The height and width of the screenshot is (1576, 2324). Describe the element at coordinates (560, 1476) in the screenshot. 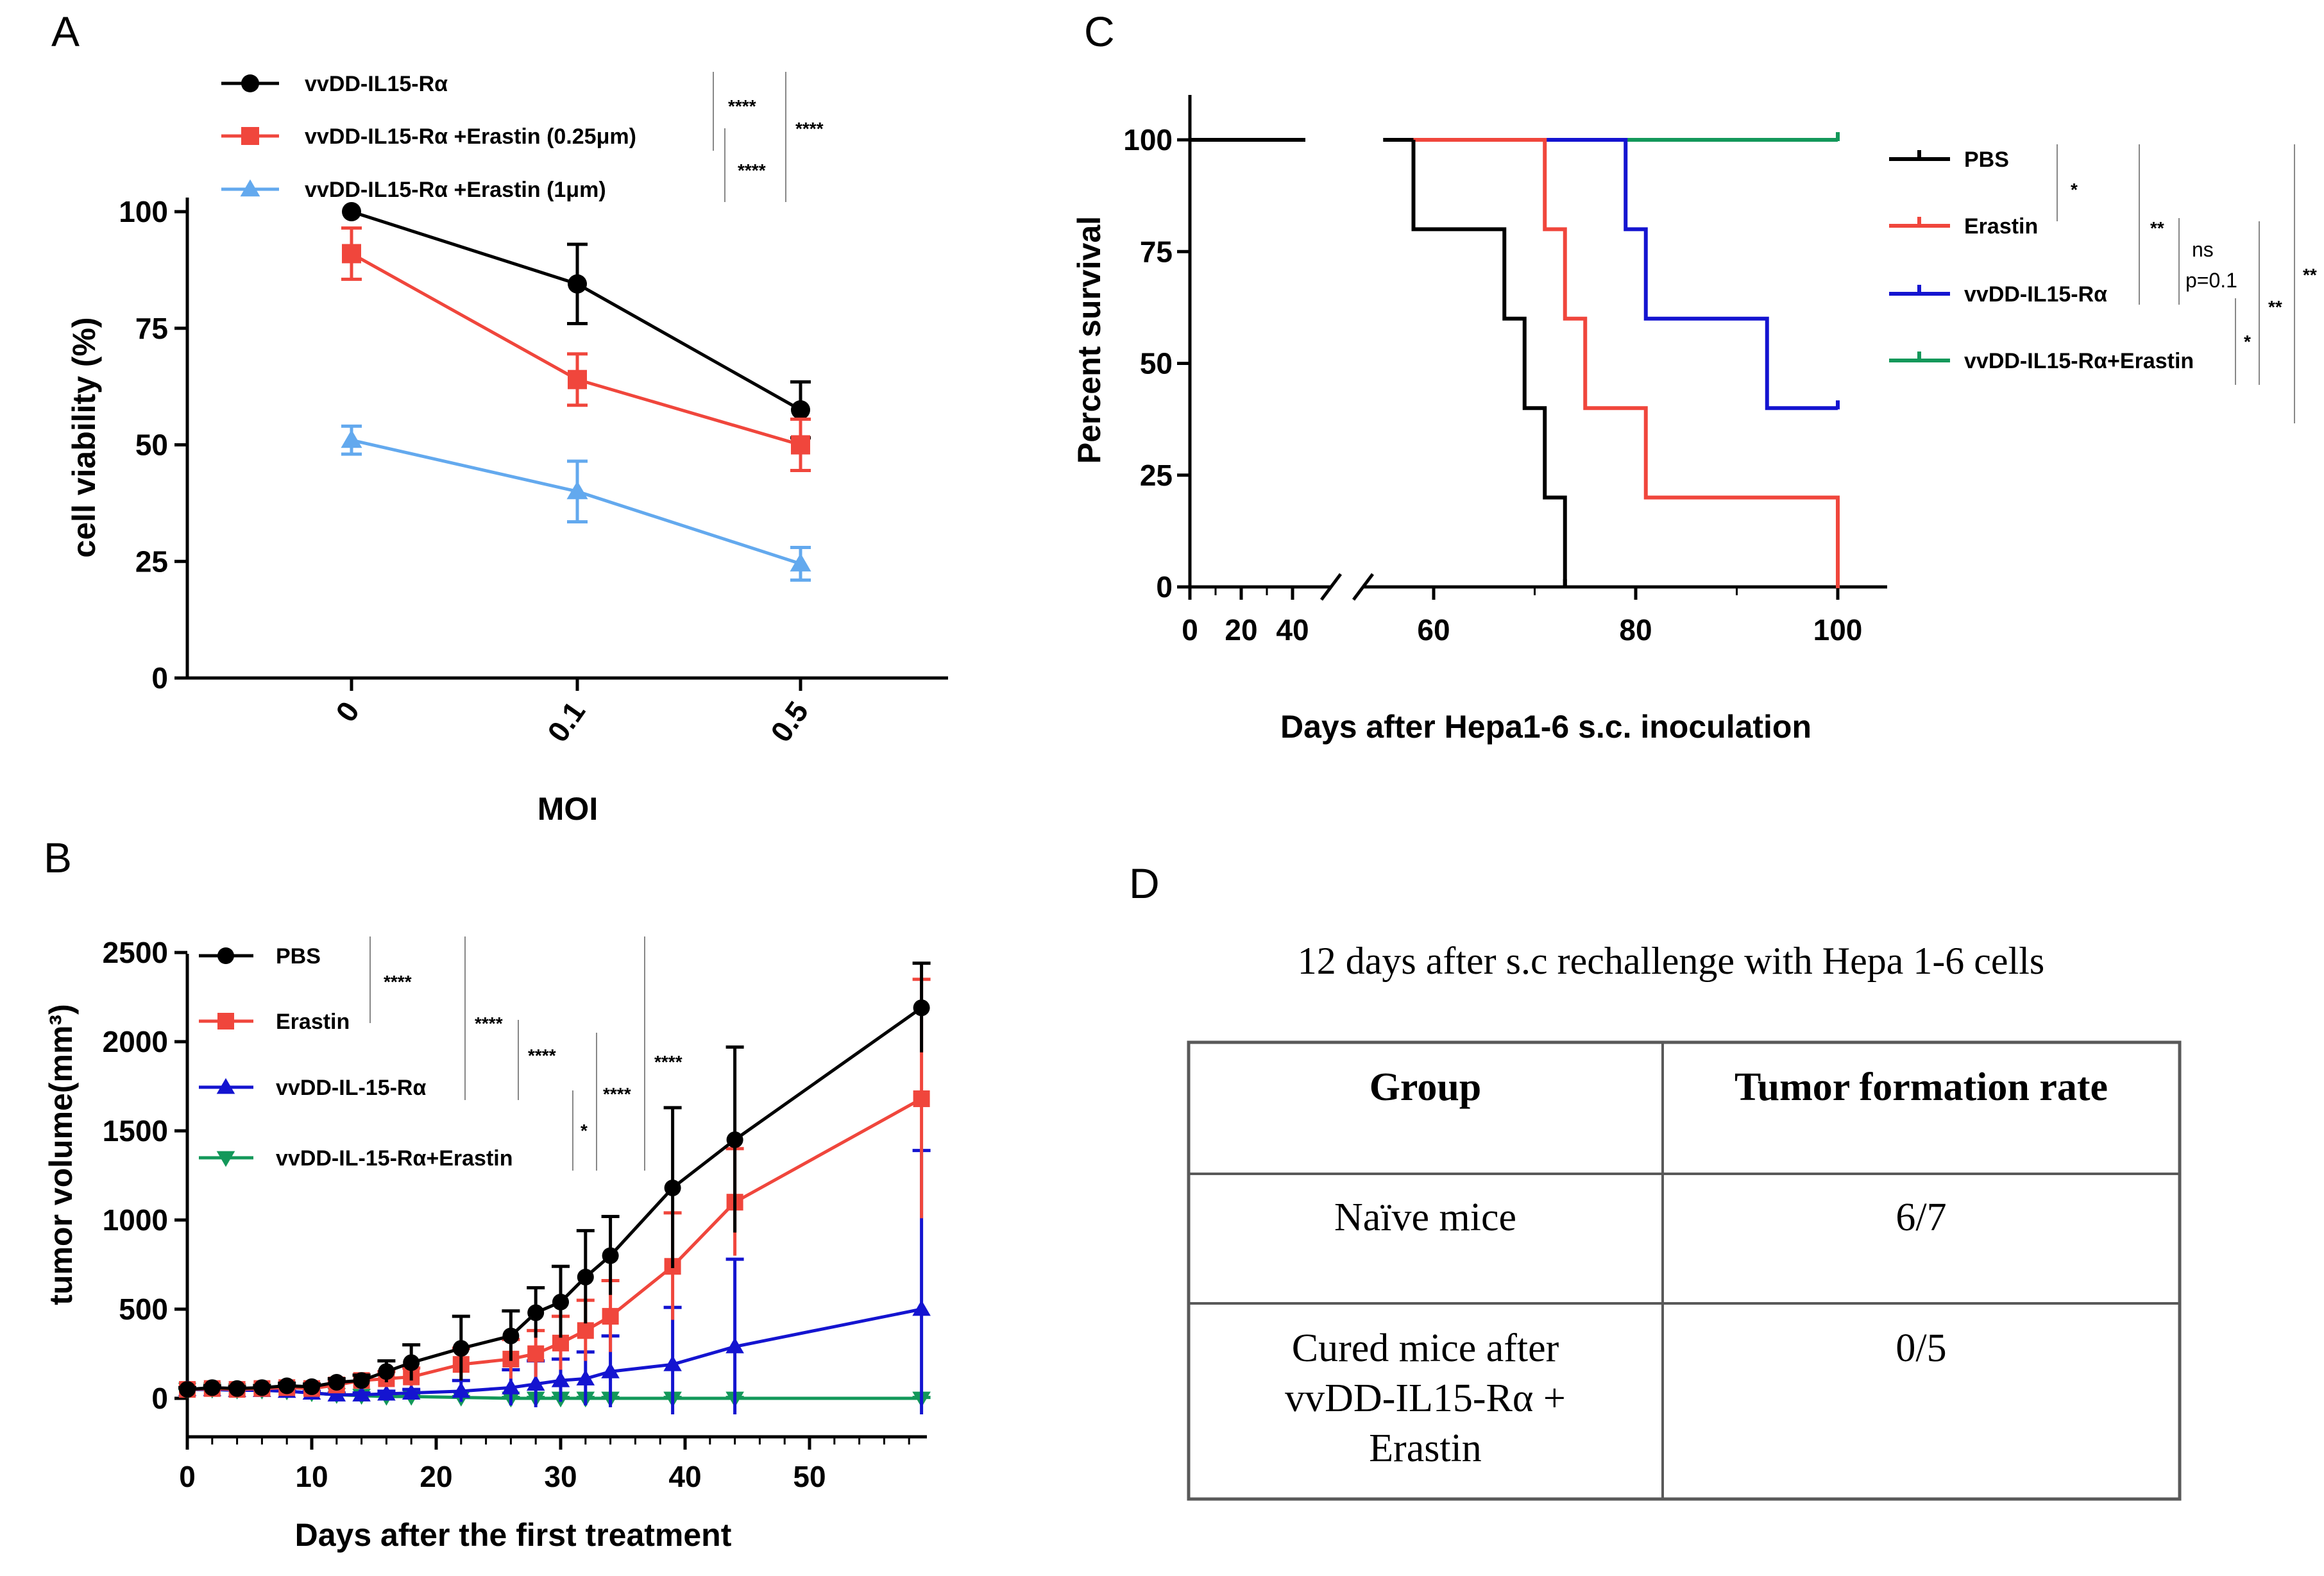

I see `chart-b-xtick-label: 30` at that location.